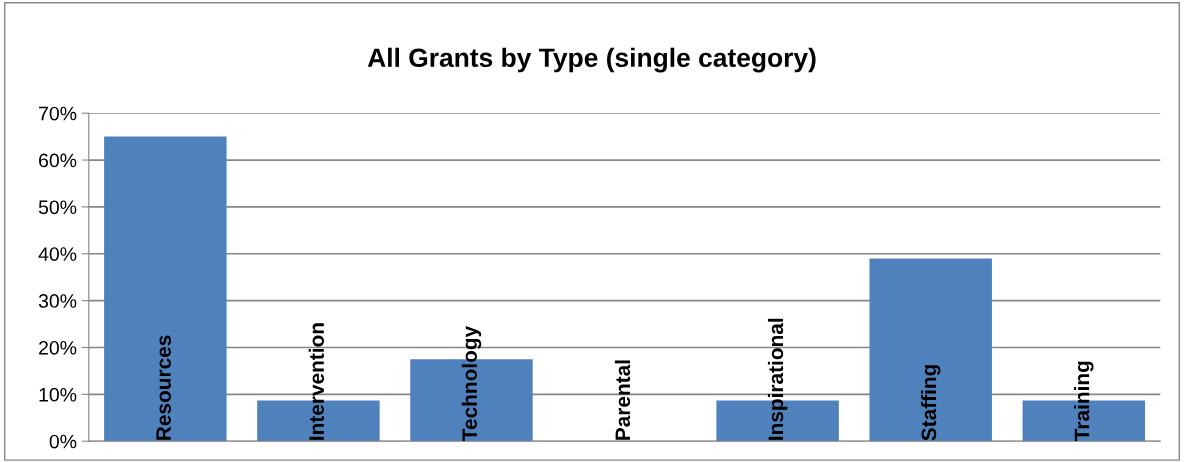 This screenshot has width=1184, height=462. I want to click on x-tick-label: Intervention, so click(316, 381).